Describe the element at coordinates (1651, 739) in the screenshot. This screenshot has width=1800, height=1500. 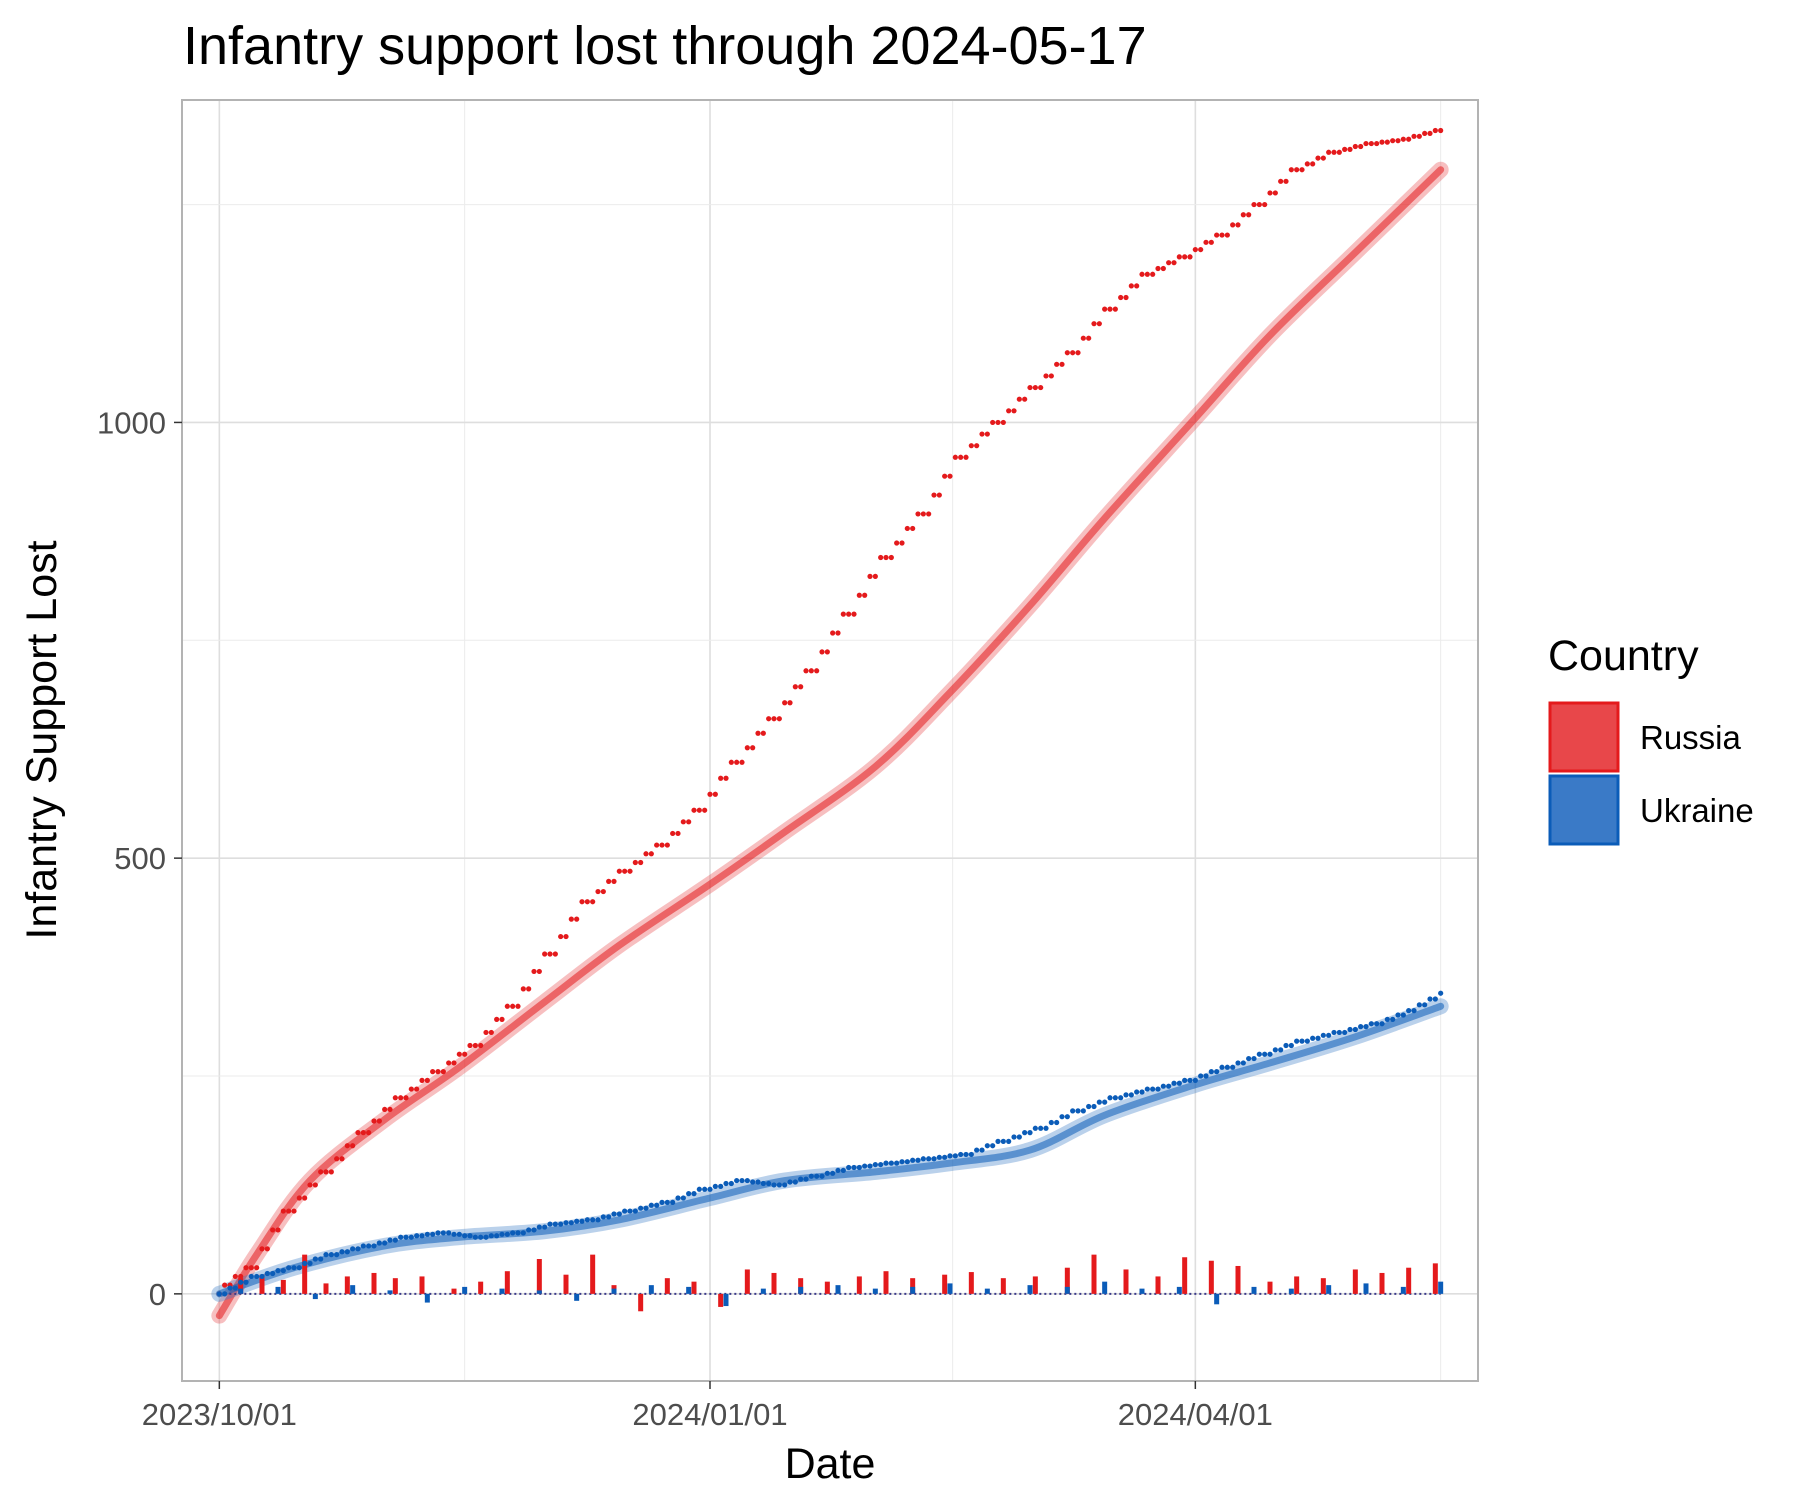
I see `legend: Country Russia Ukraine` at that location.